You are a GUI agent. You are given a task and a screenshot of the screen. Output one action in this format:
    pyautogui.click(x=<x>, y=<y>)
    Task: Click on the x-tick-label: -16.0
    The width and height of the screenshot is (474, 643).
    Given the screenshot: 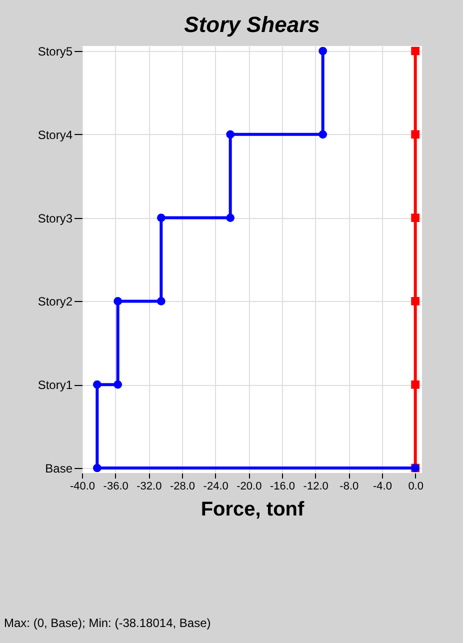 What is the action you would take?
    pyautogui.click(x=283, y=486)
    